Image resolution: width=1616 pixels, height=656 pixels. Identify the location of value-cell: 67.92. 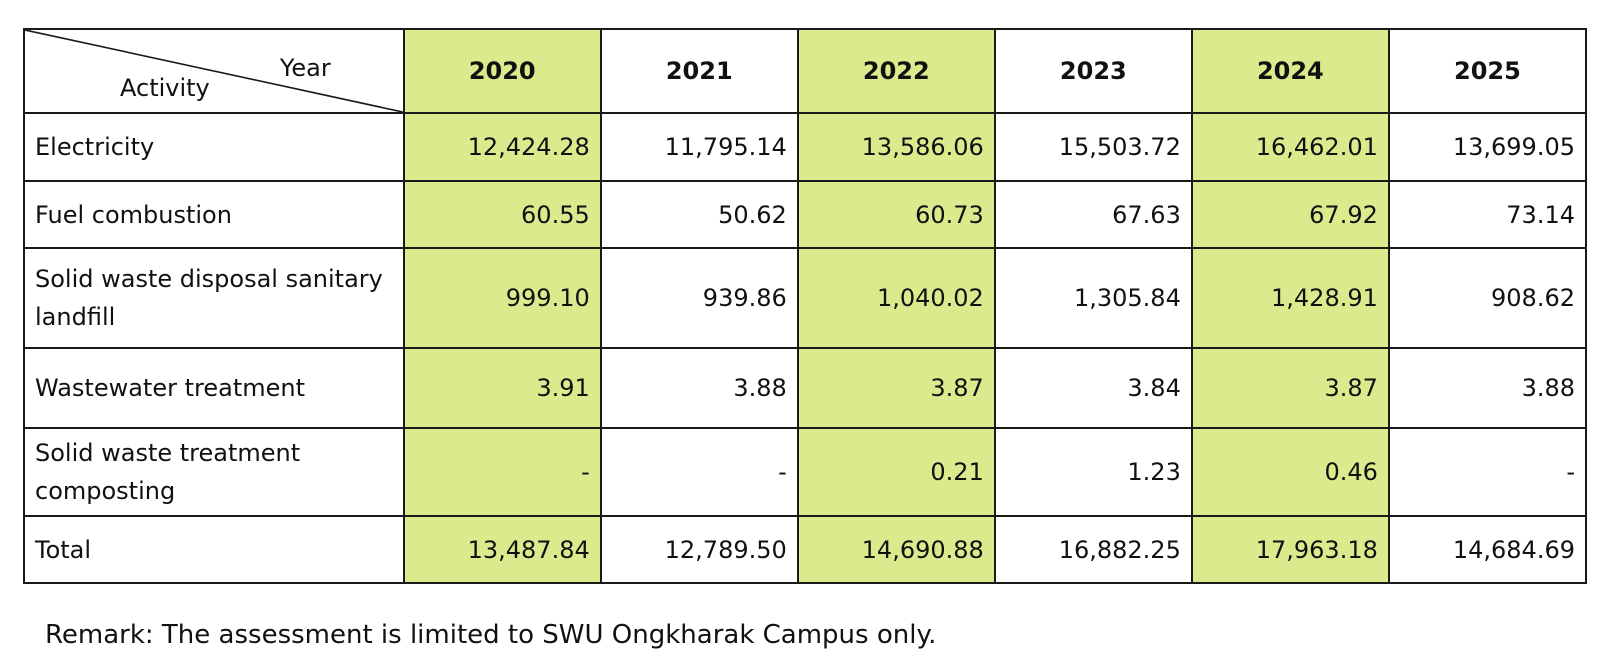
(1290, 214).